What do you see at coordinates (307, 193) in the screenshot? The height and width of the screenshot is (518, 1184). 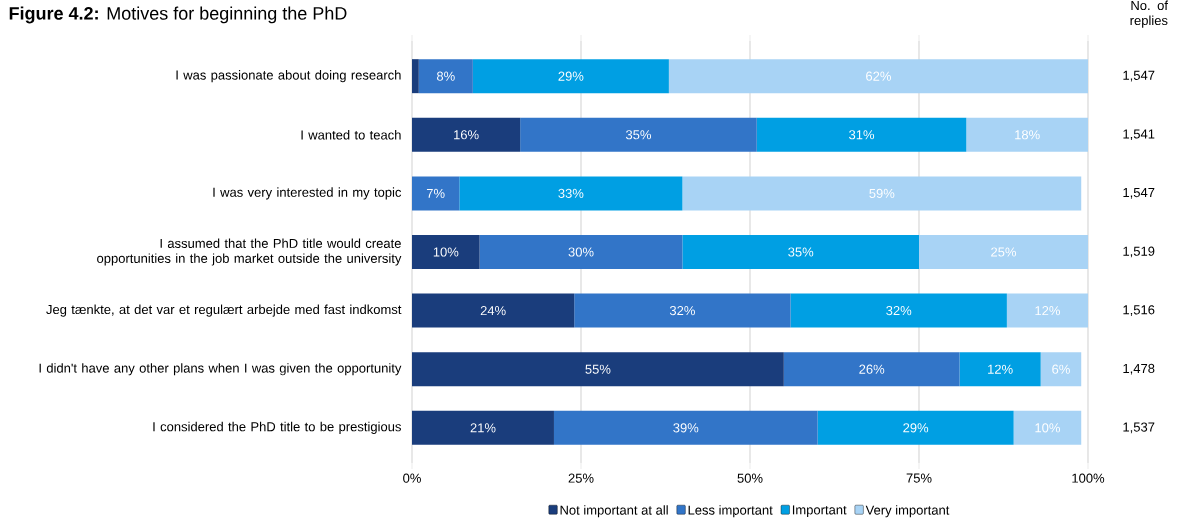 I see `y-tick-label: I was very interested in my topic` at bounding box center [307, 193].